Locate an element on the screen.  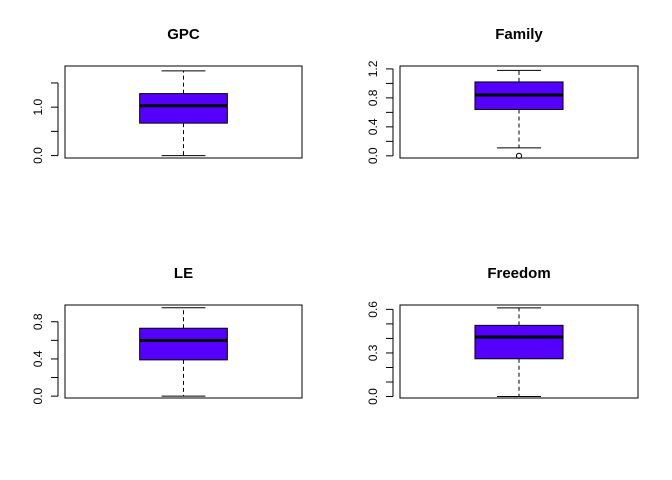
y-tick-label-freedom: 0.6 is located at coordinates (373, 309).